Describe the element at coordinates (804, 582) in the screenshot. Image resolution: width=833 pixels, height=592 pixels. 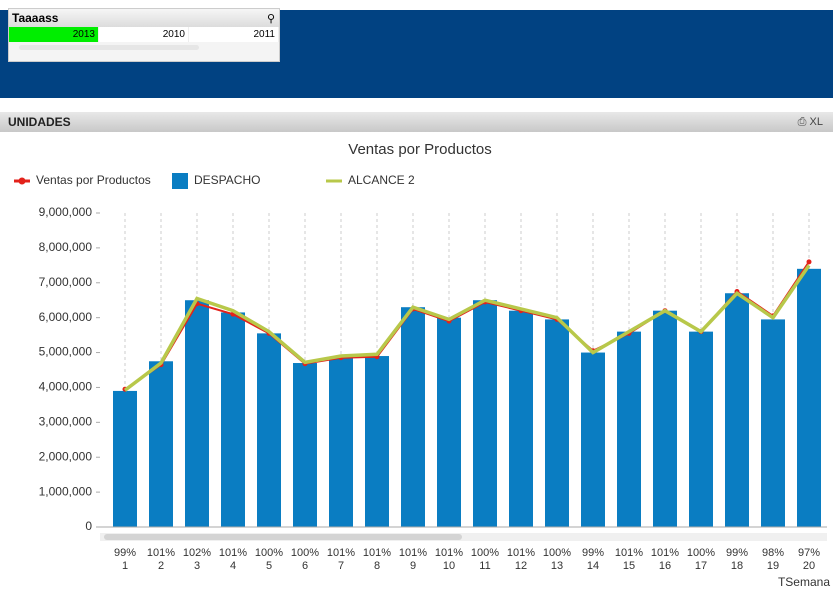
I see `x-axis-label: TSemana` at that location.